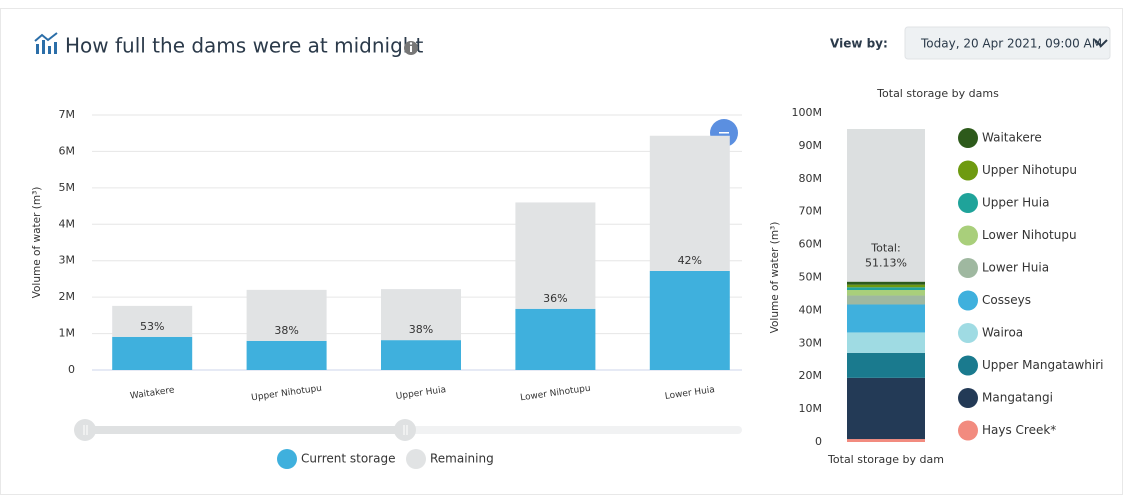 The width and height of the screenshot is (1124, 496). I want to click on legend-label: Lower Nihotupu, so click(1029, 235).